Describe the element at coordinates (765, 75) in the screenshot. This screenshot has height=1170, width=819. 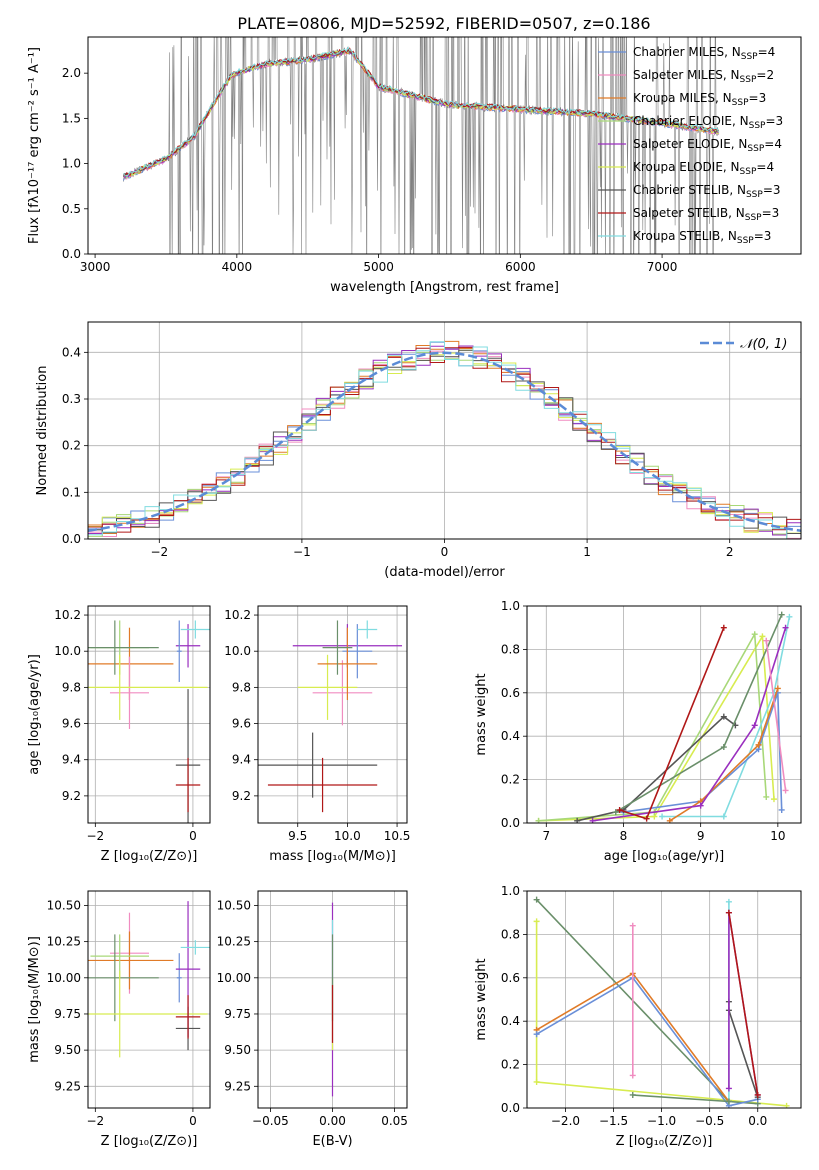
I see `legend-label-suffix: =2` at that location.